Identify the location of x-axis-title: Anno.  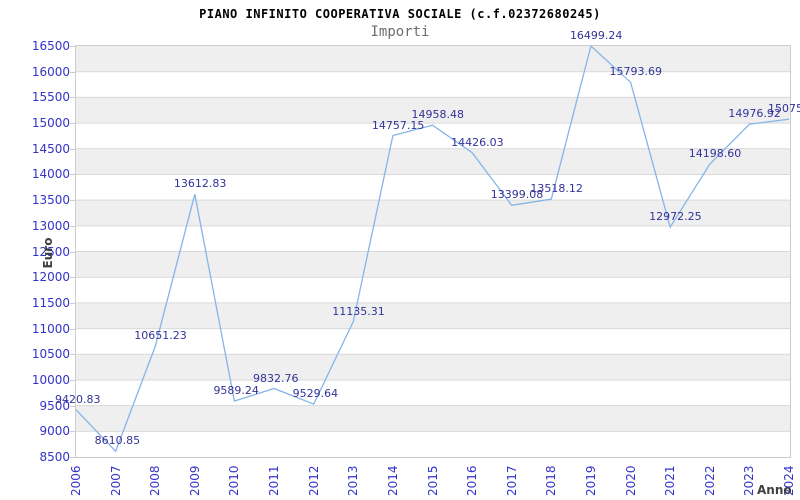
(774, 490).